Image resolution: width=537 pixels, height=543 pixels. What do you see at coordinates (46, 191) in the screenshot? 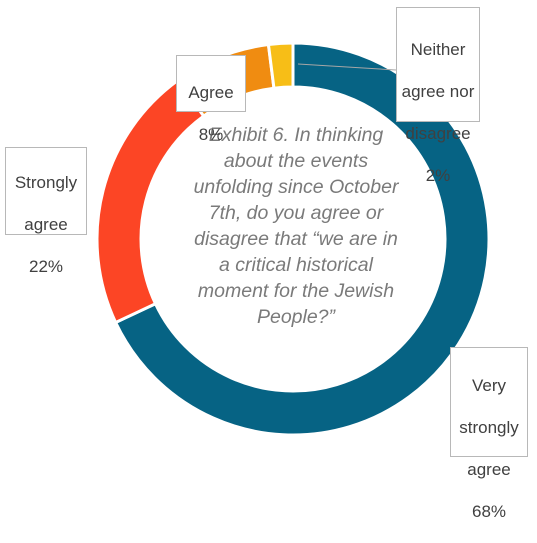
I see `slice-label-strongly-agree: Strongly agree 22%` at bounding box center [46, 191].